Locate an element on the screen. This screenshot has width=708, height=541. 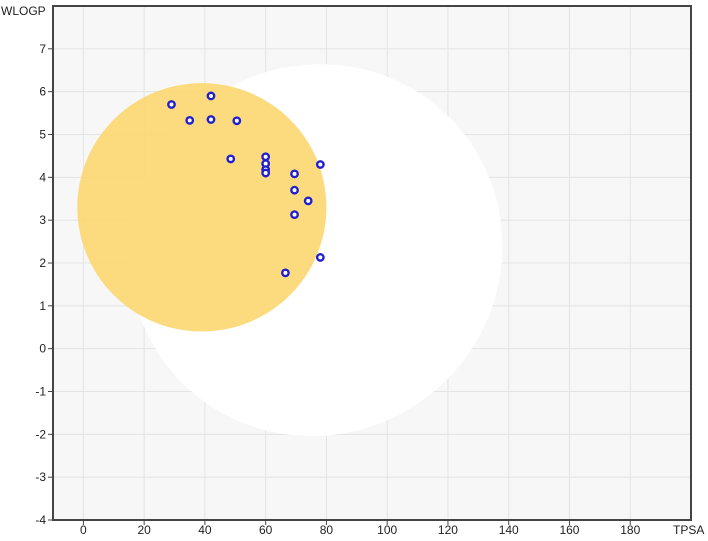
y-tick-label: 4 is located at coordinates (42, 177).